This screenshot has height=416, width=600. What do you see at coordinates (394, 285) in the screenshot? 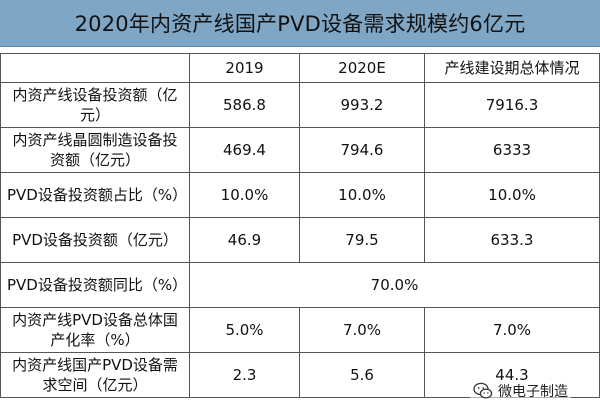
I see `merged-cell-value: 70.0%` at bounding box center [394, 285].